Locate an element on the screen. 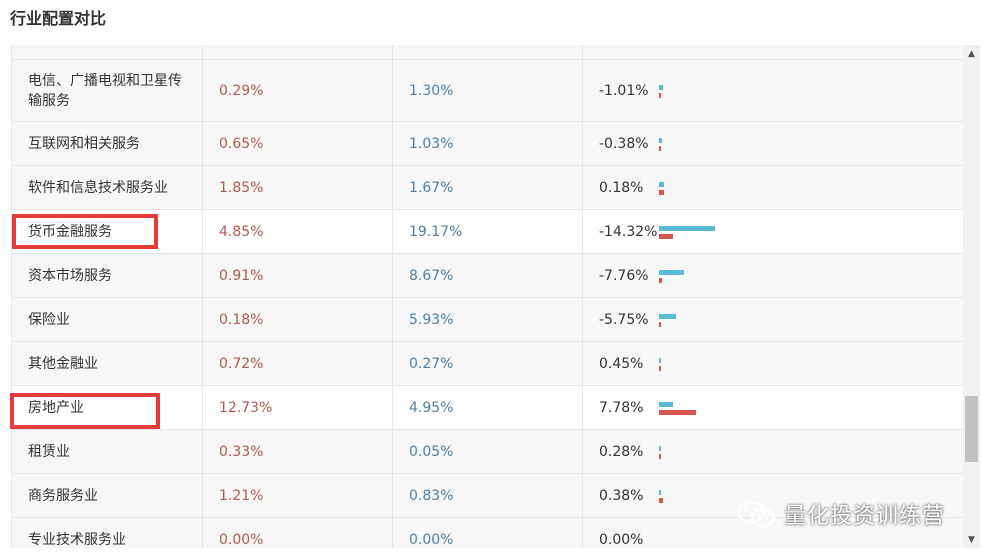  weight-diff-cell: -14.32% is located at coordinates (773, 231).